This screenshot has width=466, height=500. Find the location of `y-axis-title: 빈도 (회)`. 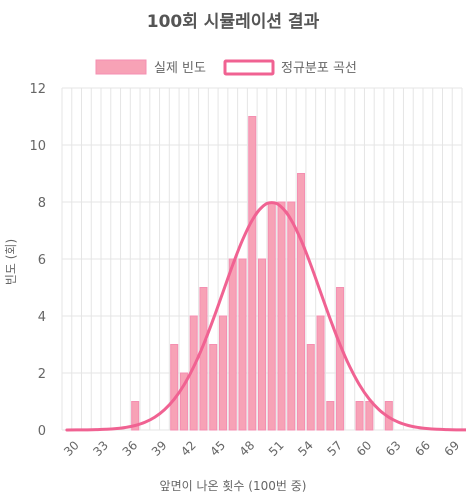

y-axis-title: 빈도 (회) is located at coordinates (11, 262).